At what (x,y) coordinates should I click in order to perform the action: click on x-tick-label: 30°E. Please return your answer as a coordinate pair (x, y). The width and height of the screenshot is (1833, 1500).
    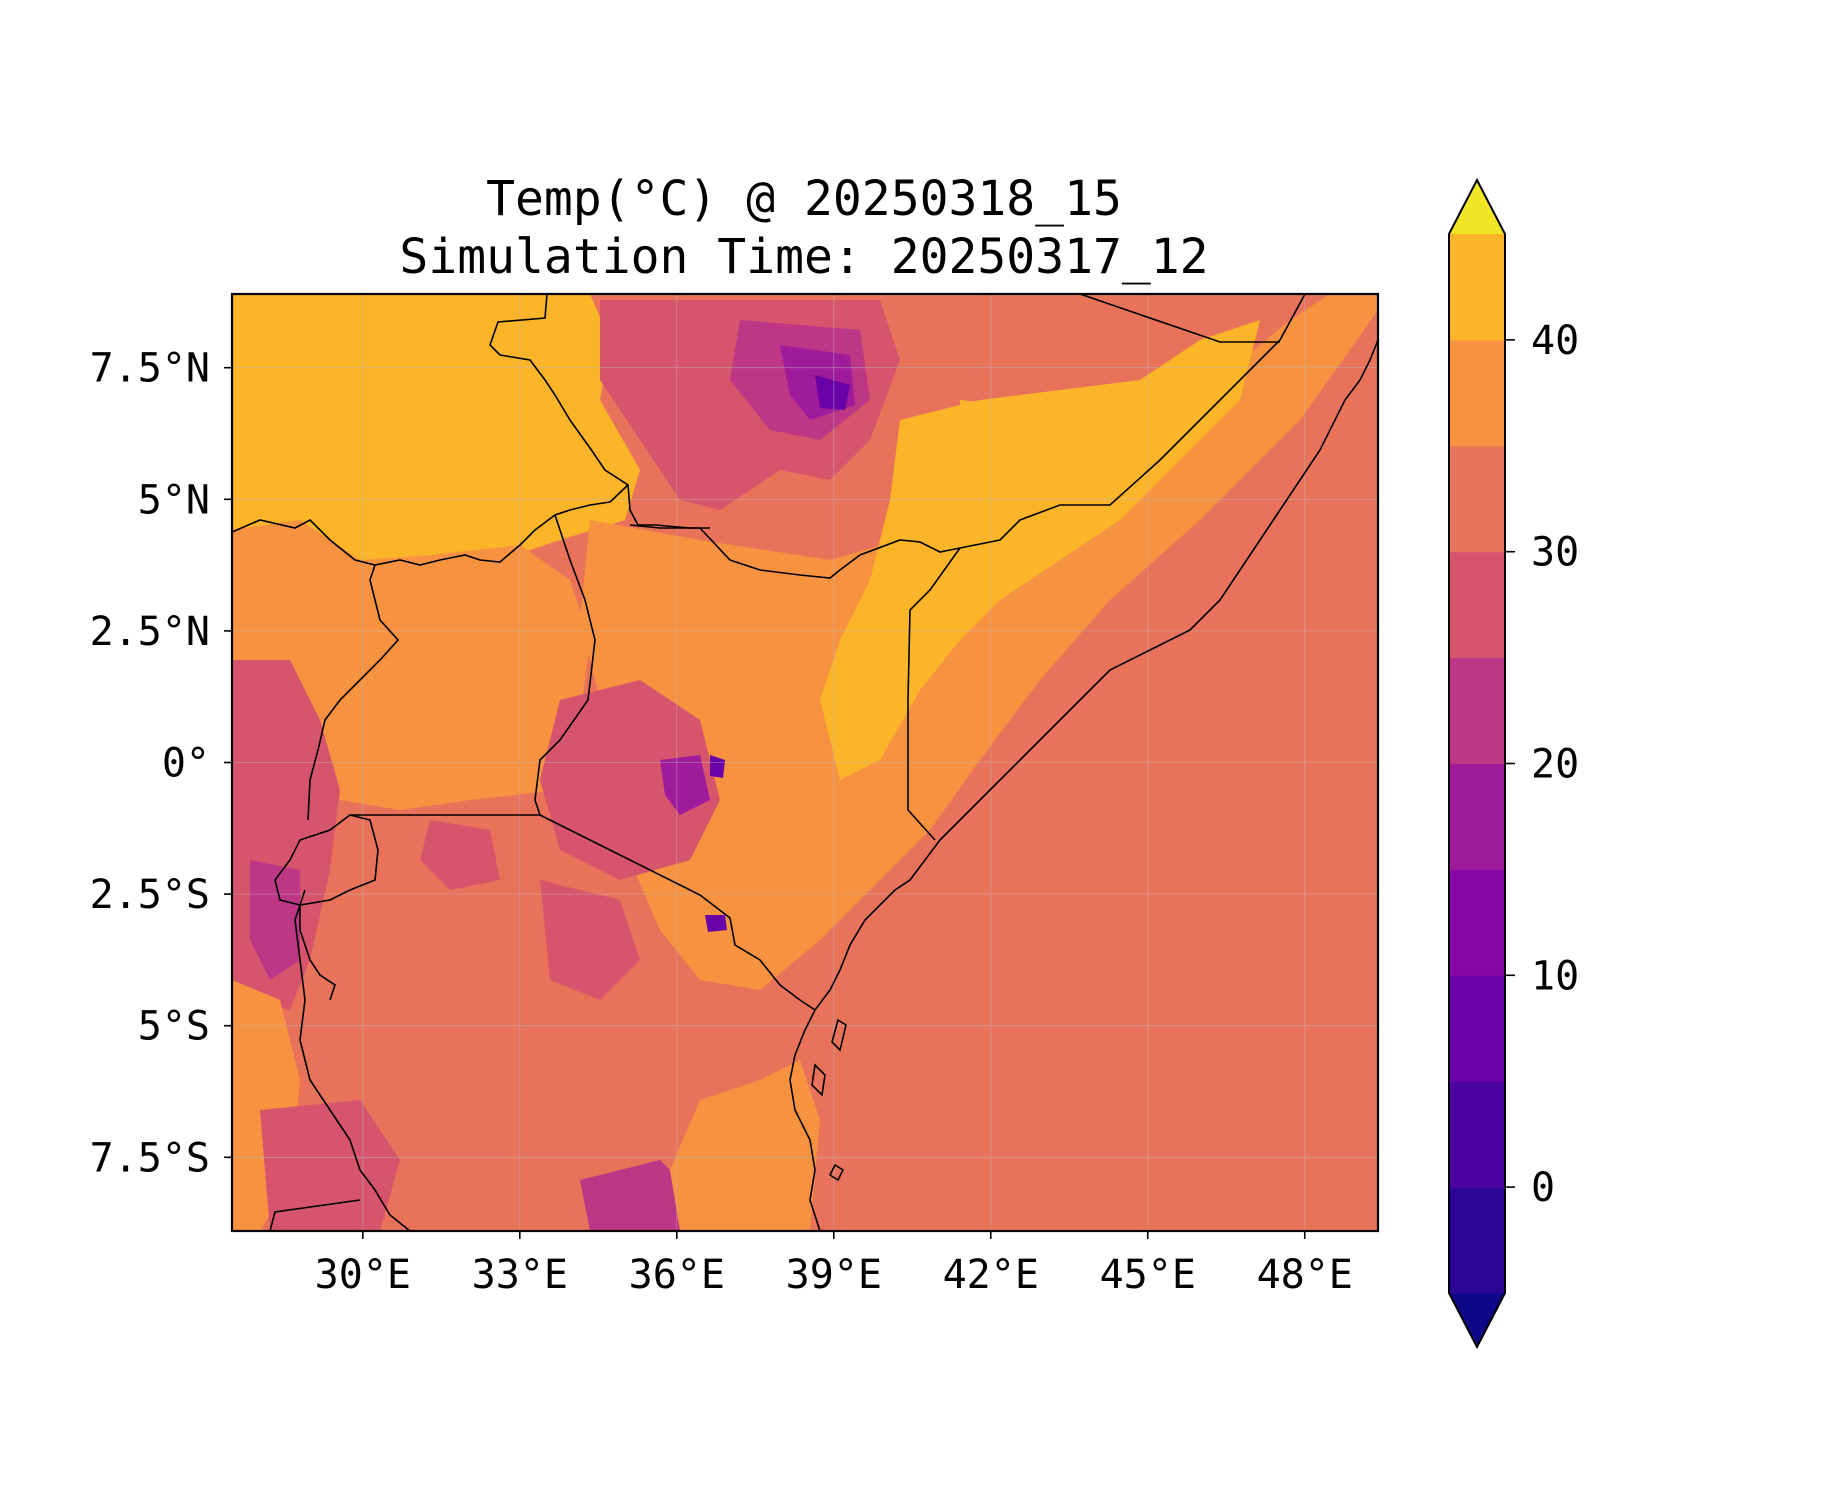
    Looking at the image, I should click on (363, 1275).